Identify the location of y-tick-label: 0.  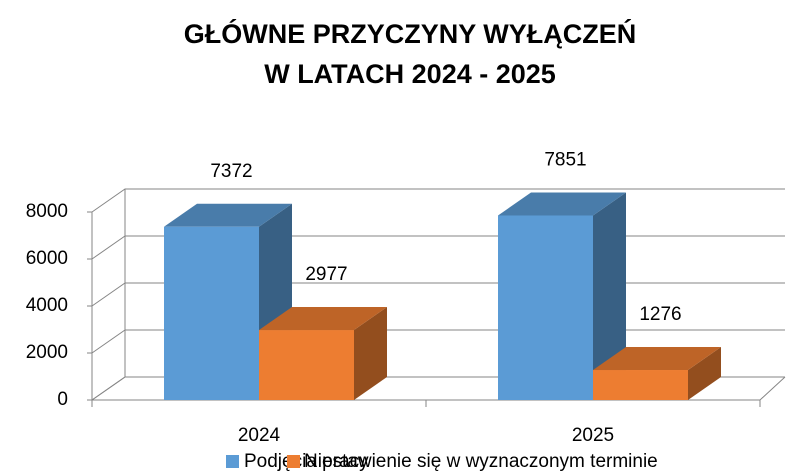
(62, 399).